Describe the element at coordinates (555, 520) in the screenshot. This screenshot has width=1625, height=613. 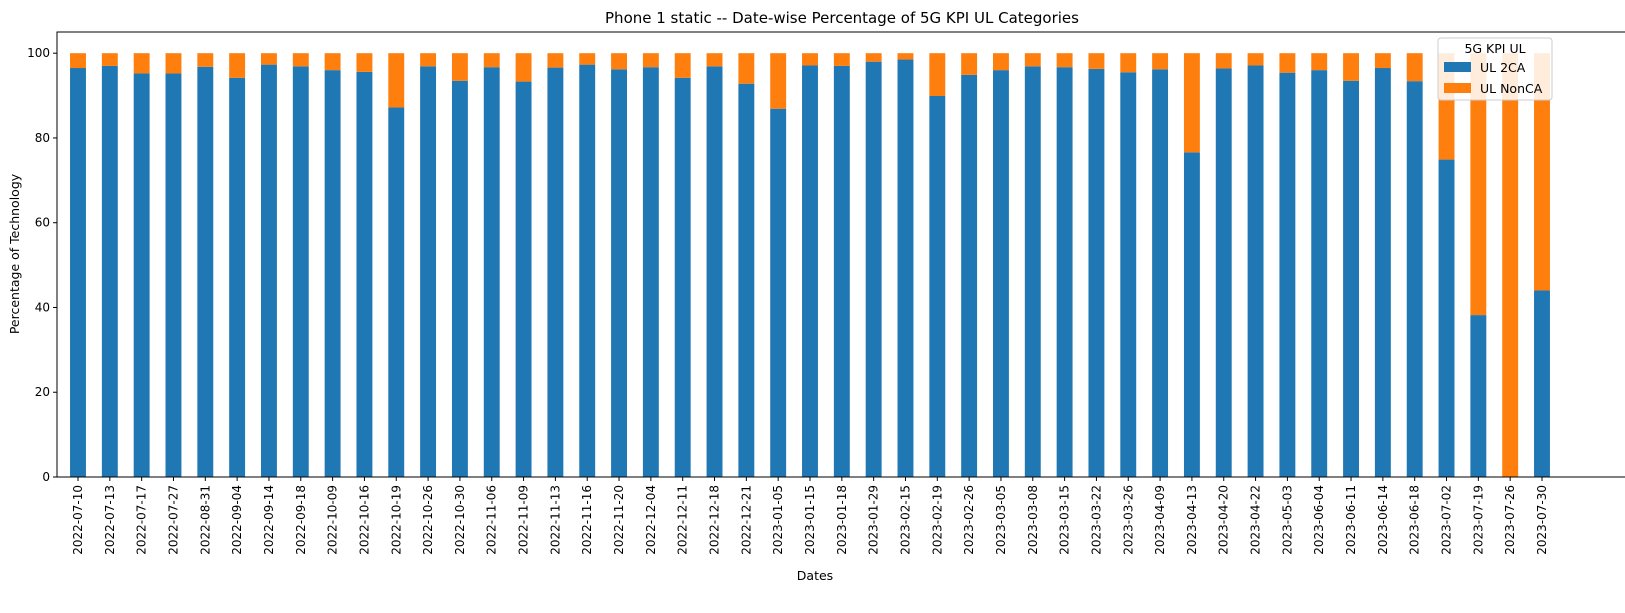
I see `x-tick-label: 2022-11-13` at that location.